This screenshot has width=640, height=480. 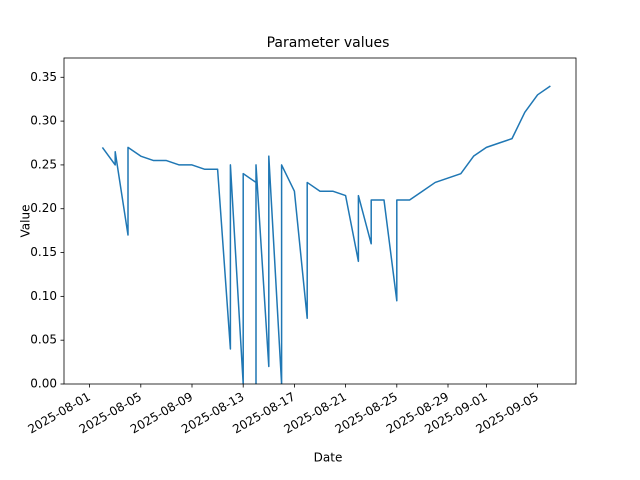 What do you see at coordinates (328, 43) in the screenshot?
I see `chart-title: Parameter values` at bounding box center [328, 43].